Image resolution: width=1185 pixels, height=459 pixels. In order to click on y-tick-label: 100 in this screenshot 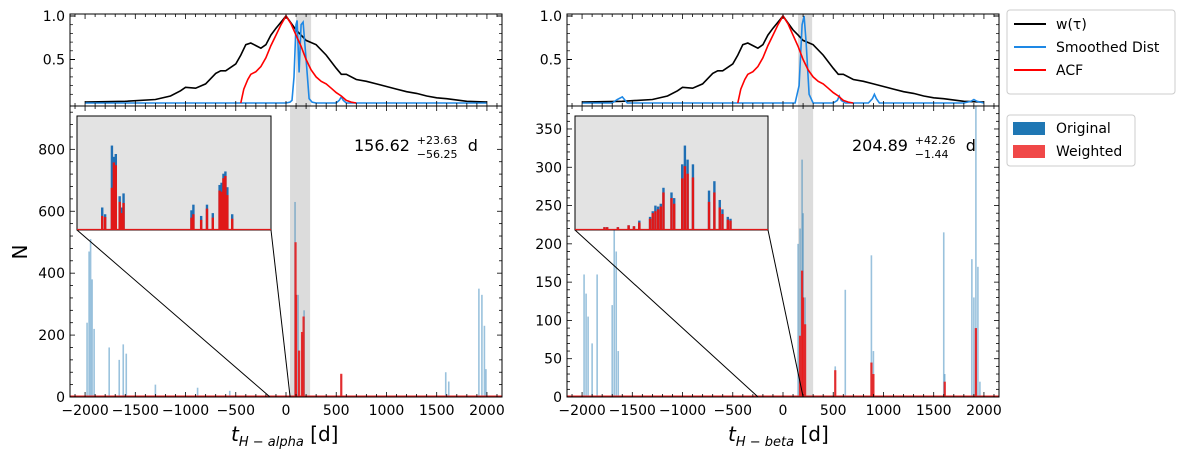, I will do `click(548, 321)`.